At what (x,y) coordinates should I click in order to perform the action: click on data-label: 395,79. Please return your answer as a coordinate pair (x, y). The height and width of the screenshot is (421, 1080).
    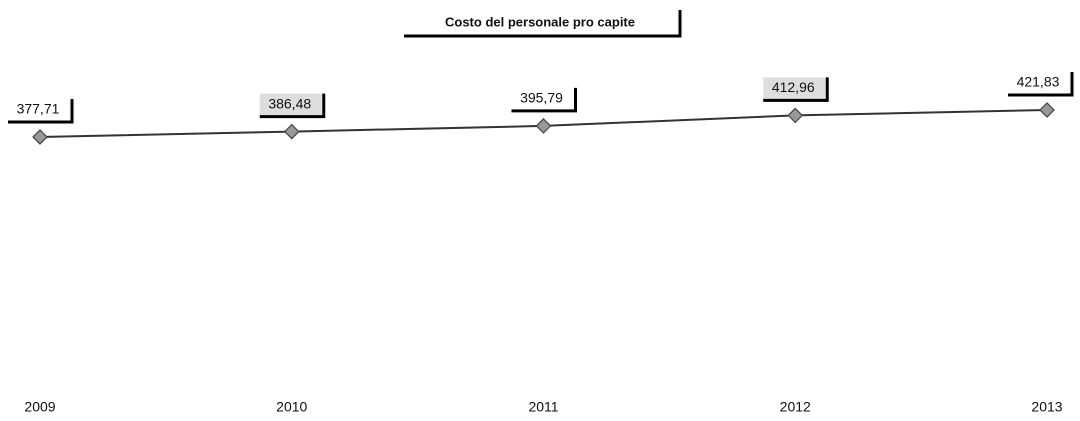
    Looking at the image, I should click on (541, 98).